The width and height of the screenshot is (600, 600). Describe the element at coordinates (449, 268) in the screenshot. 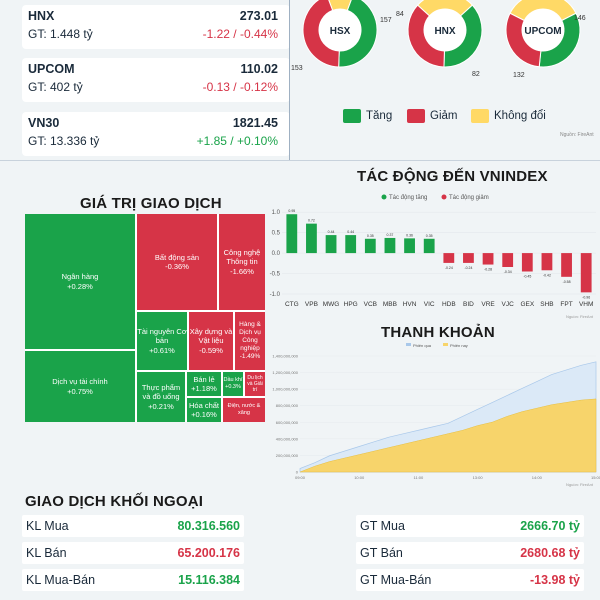

I see `bar-value-label: -0.24` at that location.